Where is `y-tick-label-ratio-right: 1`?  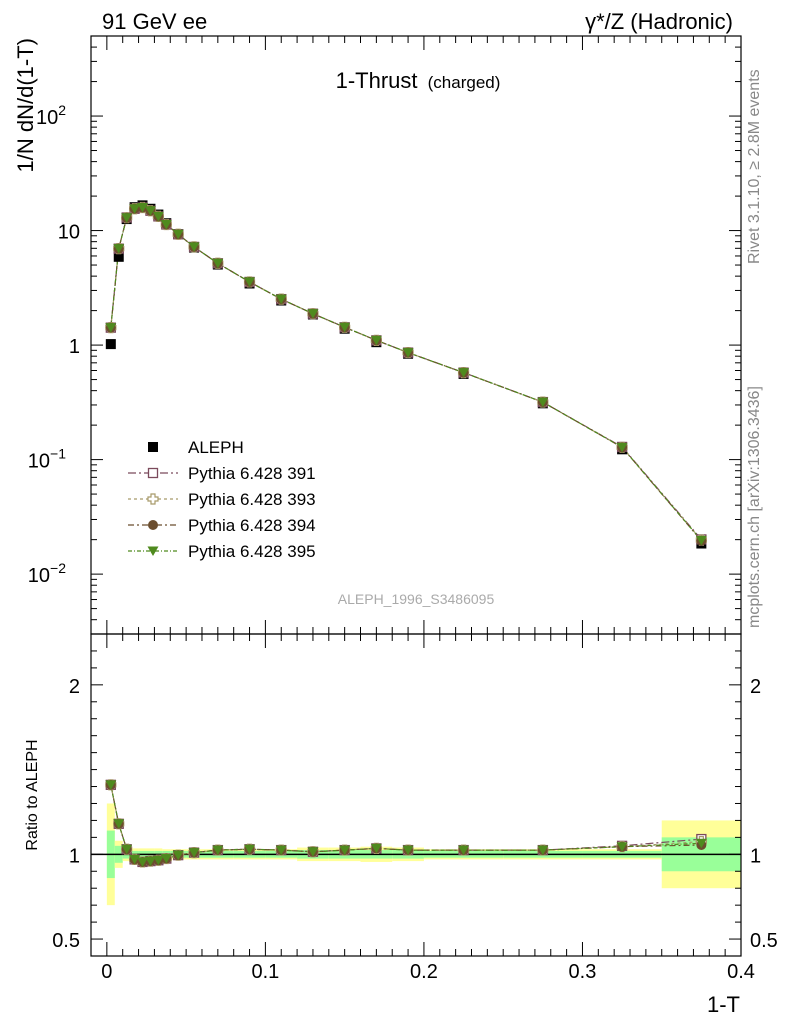 y-tick-label-ratio-right: 1 is located at coordinates (755, 856).